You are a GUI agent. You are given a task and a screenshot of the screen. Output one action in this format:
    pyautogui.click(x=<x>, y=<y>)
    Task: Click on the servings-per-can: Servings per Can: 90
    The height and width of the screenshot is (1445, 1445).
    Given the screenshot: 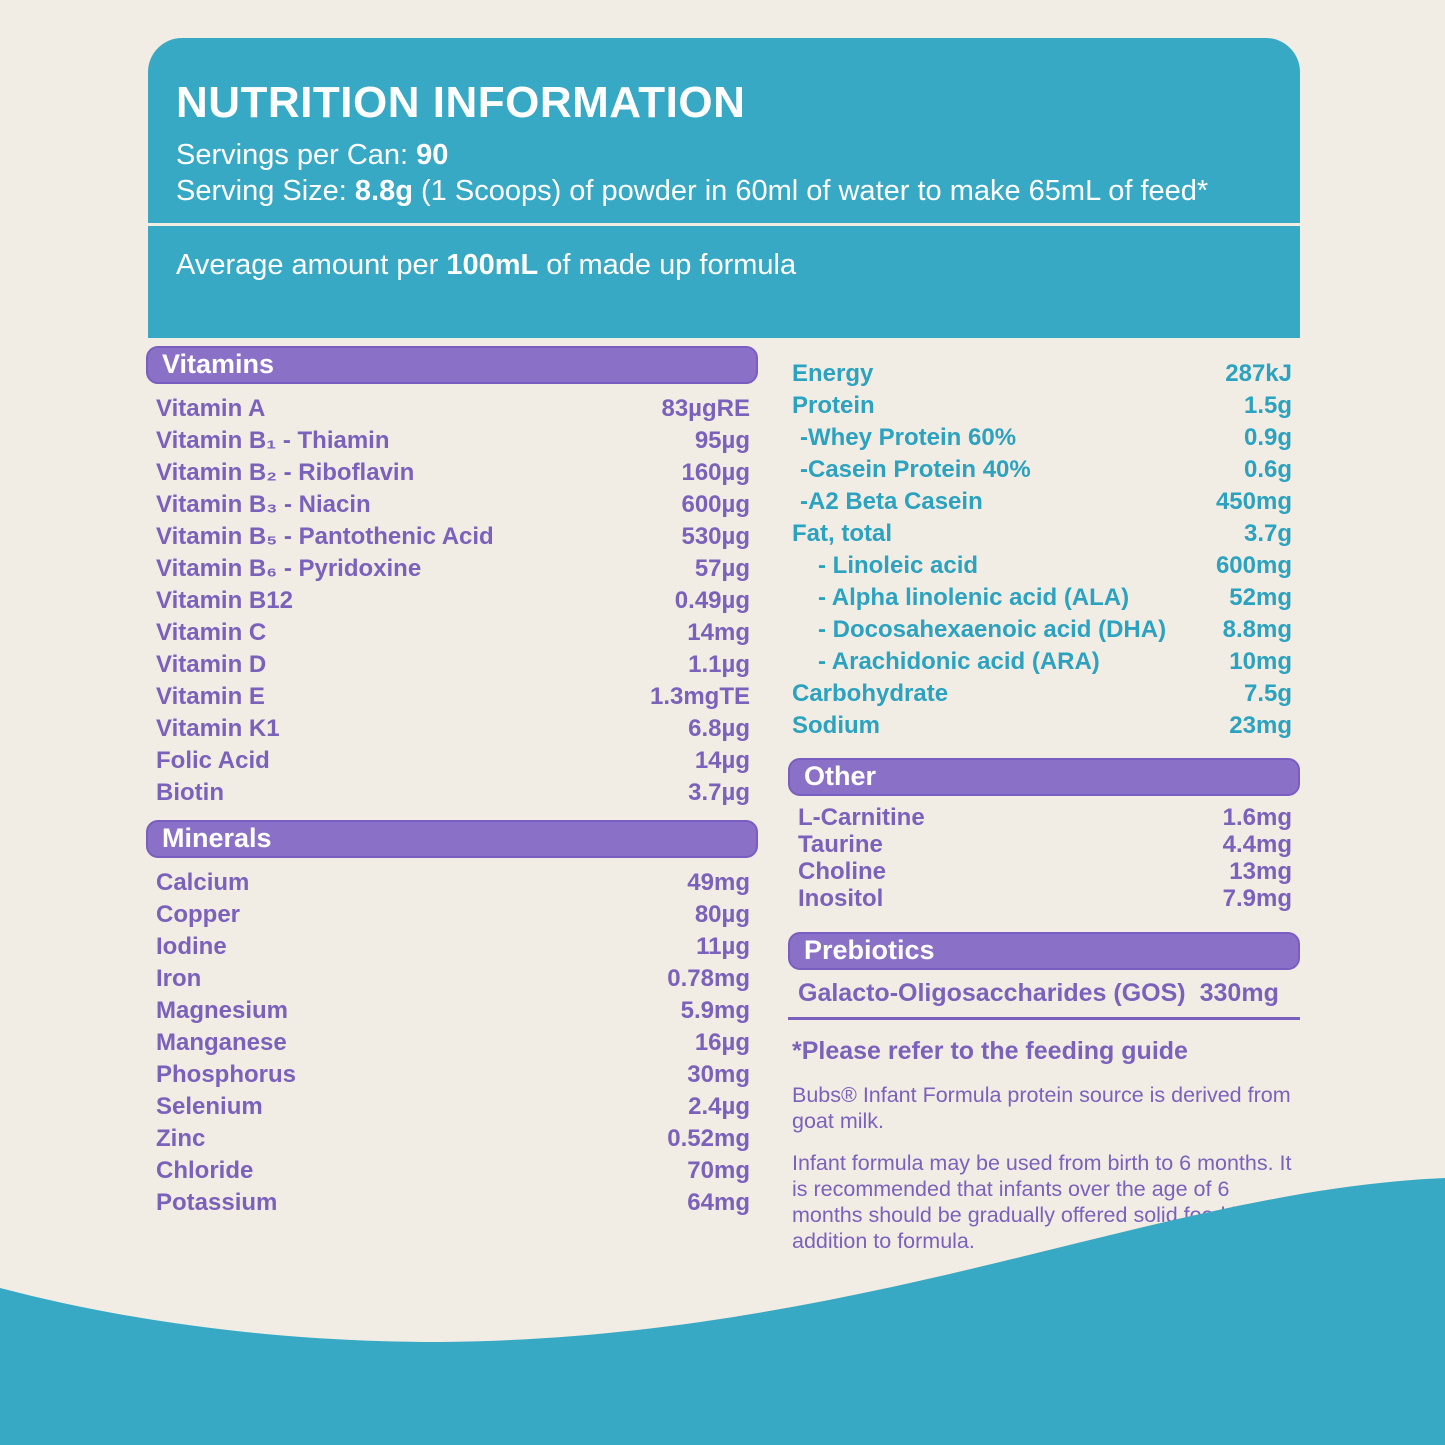 What is the action you would take?
    pyautogui.click(x=312, y=155)
    